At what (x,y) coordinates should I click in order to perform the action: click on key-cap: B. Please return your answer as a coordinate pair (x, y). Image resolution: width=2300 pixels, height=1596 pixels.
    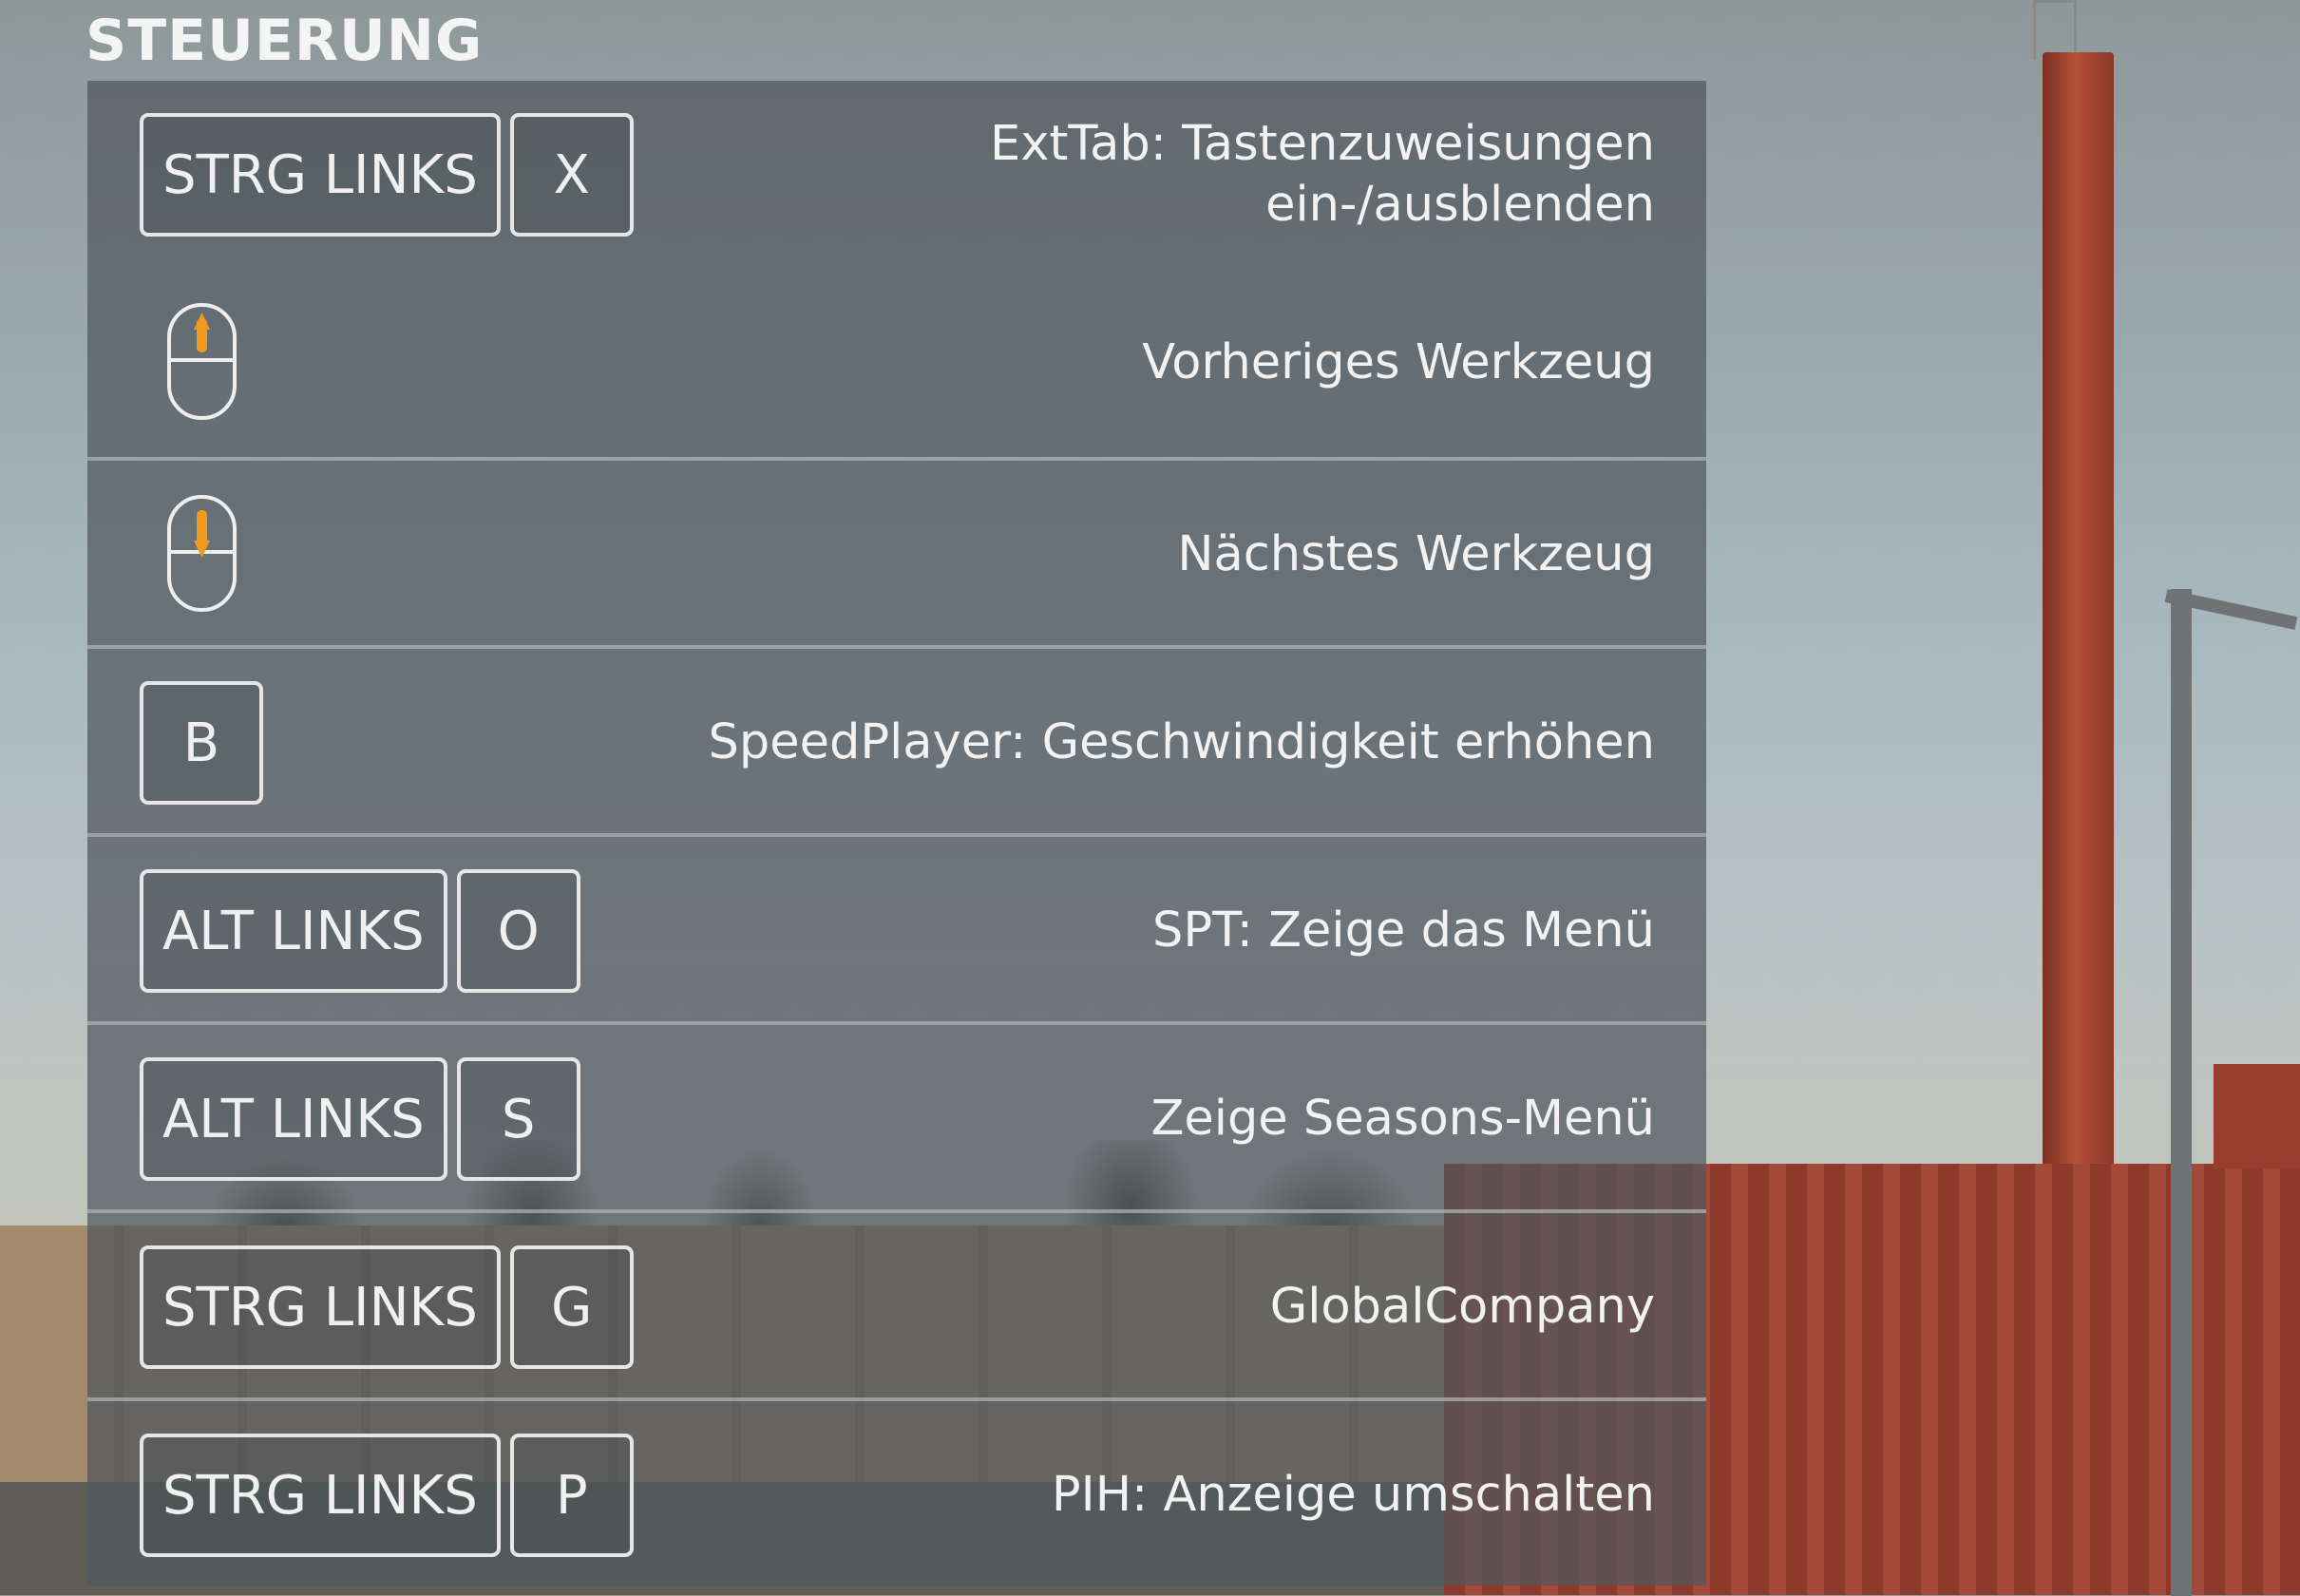
    Looking at the image, I should click on (201, 743).